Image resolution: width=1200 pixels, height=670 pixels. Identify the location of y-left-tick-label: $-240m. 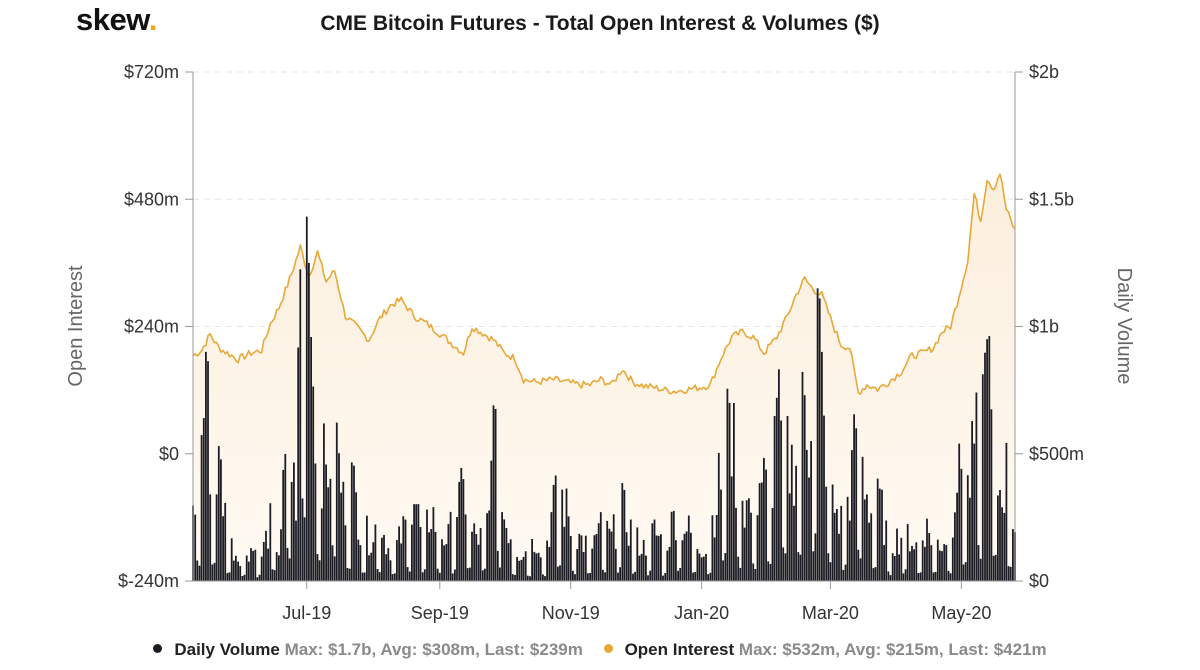
(148, 581).